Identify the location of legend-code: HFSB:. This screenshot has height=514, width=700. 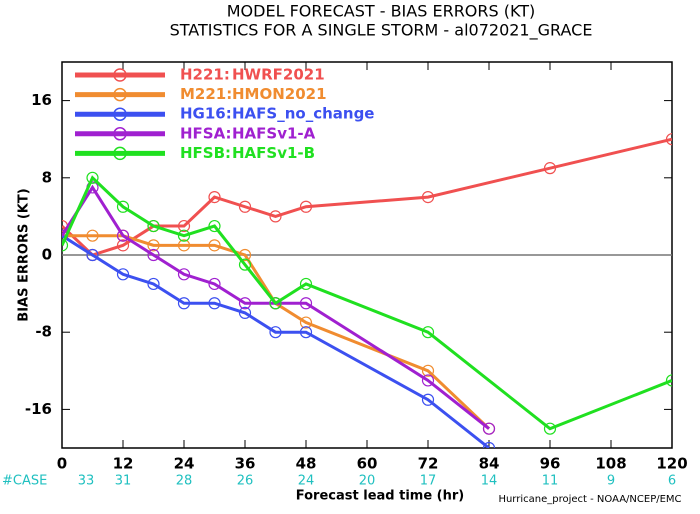
(205, 153).